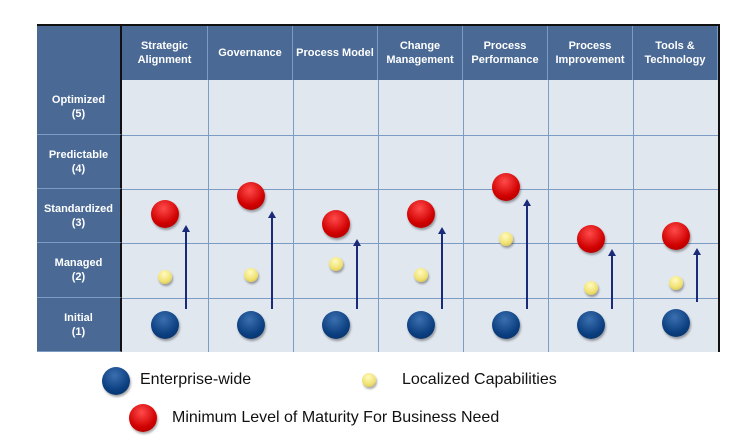 The image size is (747, 440). Describe the element at coordinates (78, 100) in the screenshot. I see `row-label: Optimized` at that location.